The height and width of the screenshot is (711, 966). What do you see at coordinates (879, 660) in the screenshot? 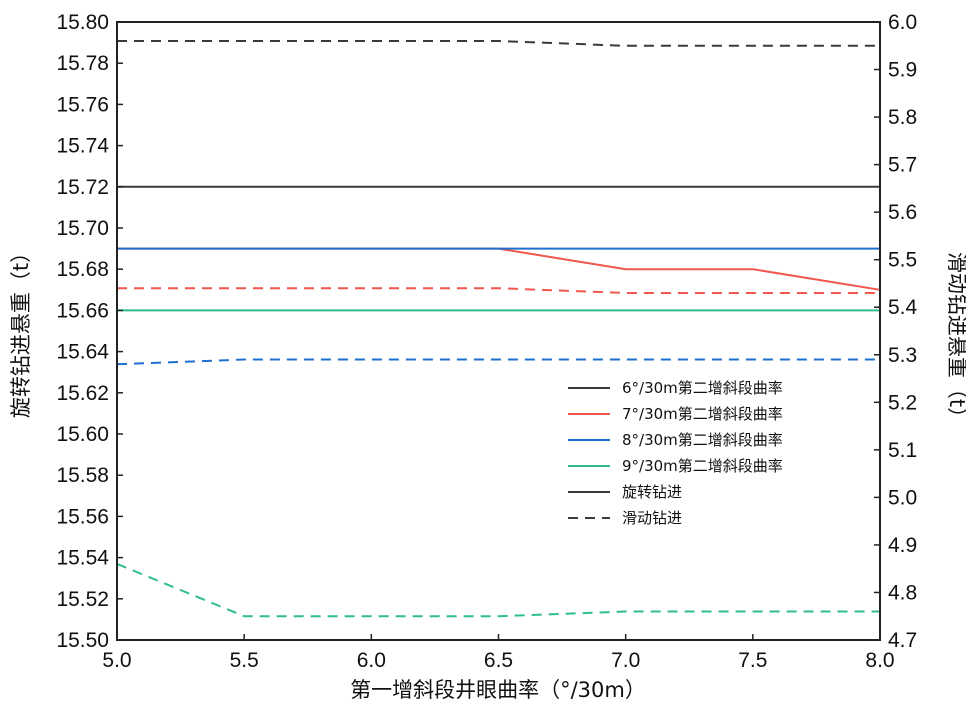
I see `x-tick-label: 8.0` at bounding box center [879, 660].